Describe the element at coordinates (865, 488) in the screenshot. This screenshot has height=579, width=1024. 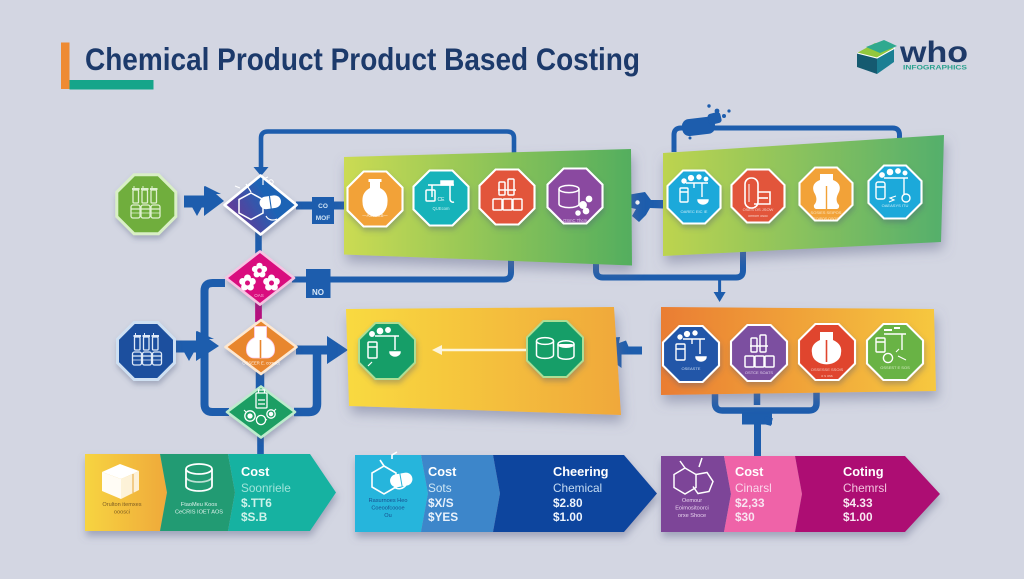
I see `svg-text: Chemrsl` at that location.